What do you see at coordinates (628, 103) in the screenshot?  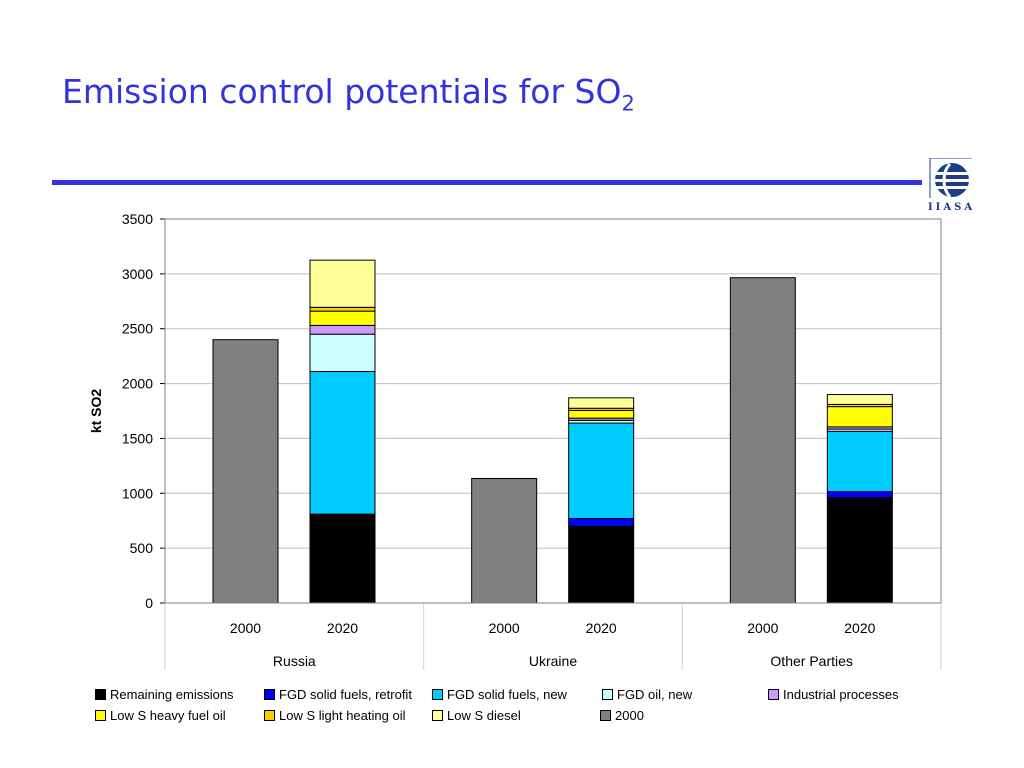 I see `slide-title-subscript: 2` at bounding box center [628, 103].